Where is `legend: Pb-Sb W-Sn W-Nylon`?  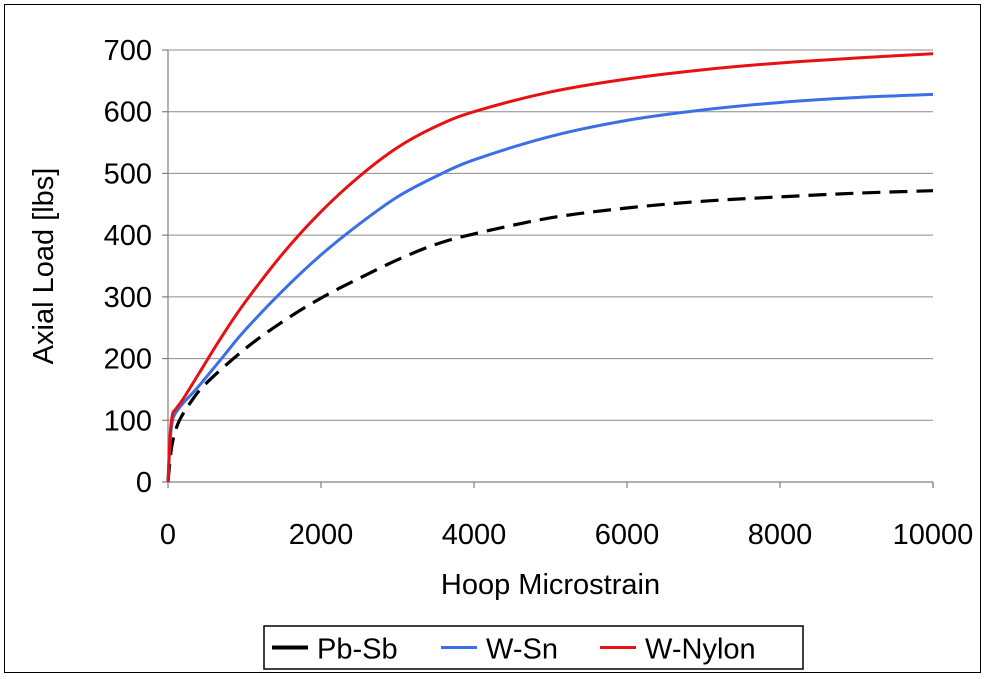
legend: Pb-Sb W-Sn W-Nylon is located at coordinates (533, 647).